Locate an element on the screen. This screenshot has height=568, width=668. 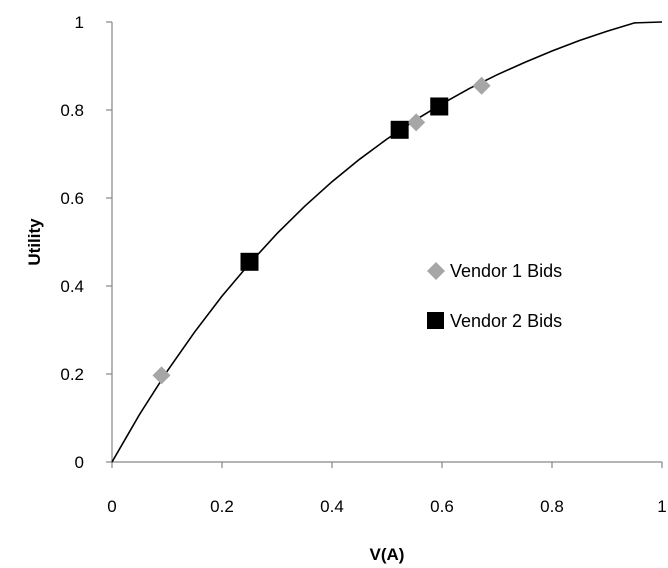
y-tick-label-5: 1 is located at coordinates (79, 22).